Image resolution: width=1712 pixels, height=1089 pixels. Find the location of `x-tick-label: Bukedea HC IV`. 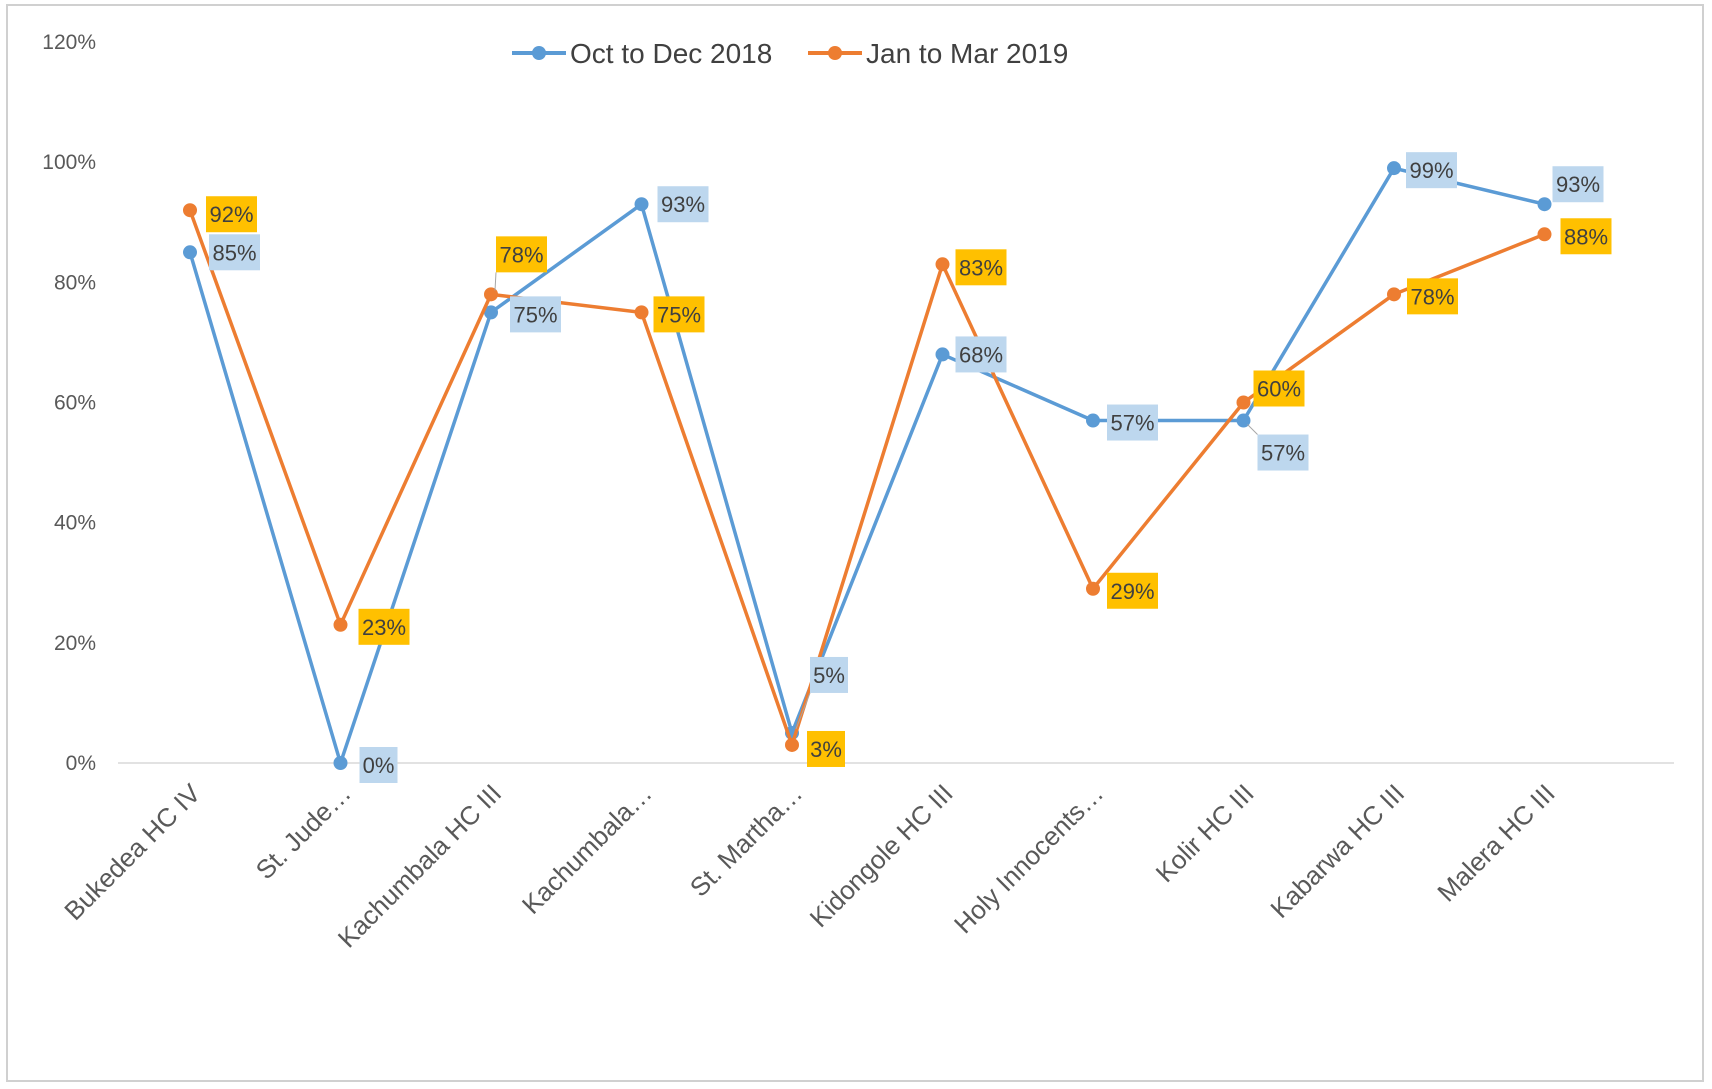

x-tick-label: Bukedea HC IV is located at coordinates (132, 852).